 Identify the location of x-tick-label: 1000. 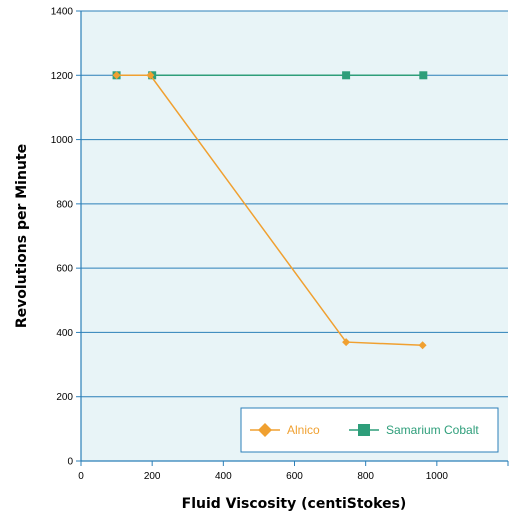
(437, 476).